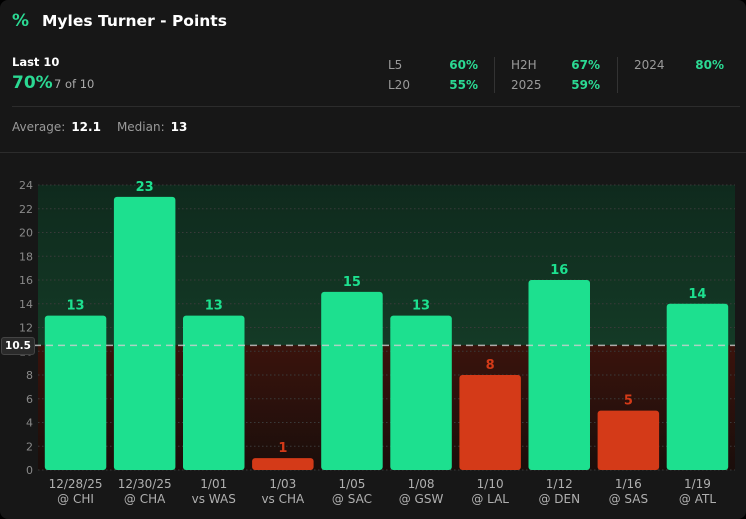  What do you see at coordinates (697, 484) in the screenshot?
I see `x-tick-date: 1/19` at bounding box center [697, 484].